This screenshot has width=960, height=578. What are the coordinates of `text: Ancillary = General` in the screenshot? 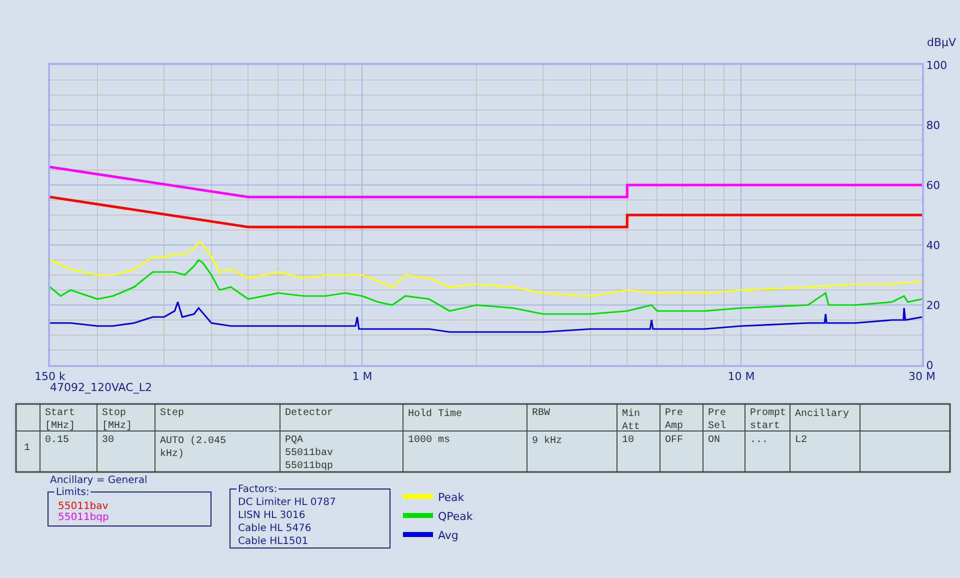 It's located at (99, 480).